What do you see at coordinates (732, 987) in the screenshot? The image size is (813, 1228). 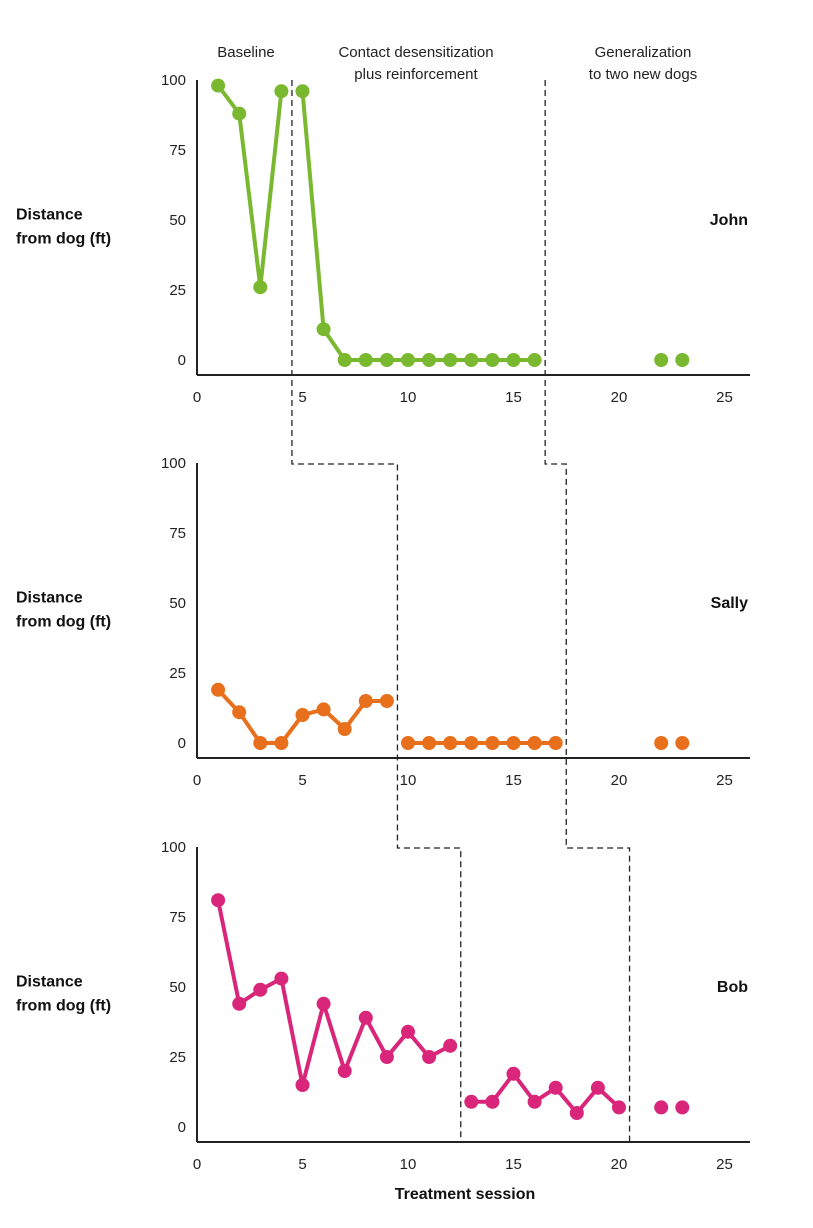 I see `participant-label: Bob` at bounding box center [732, 987].